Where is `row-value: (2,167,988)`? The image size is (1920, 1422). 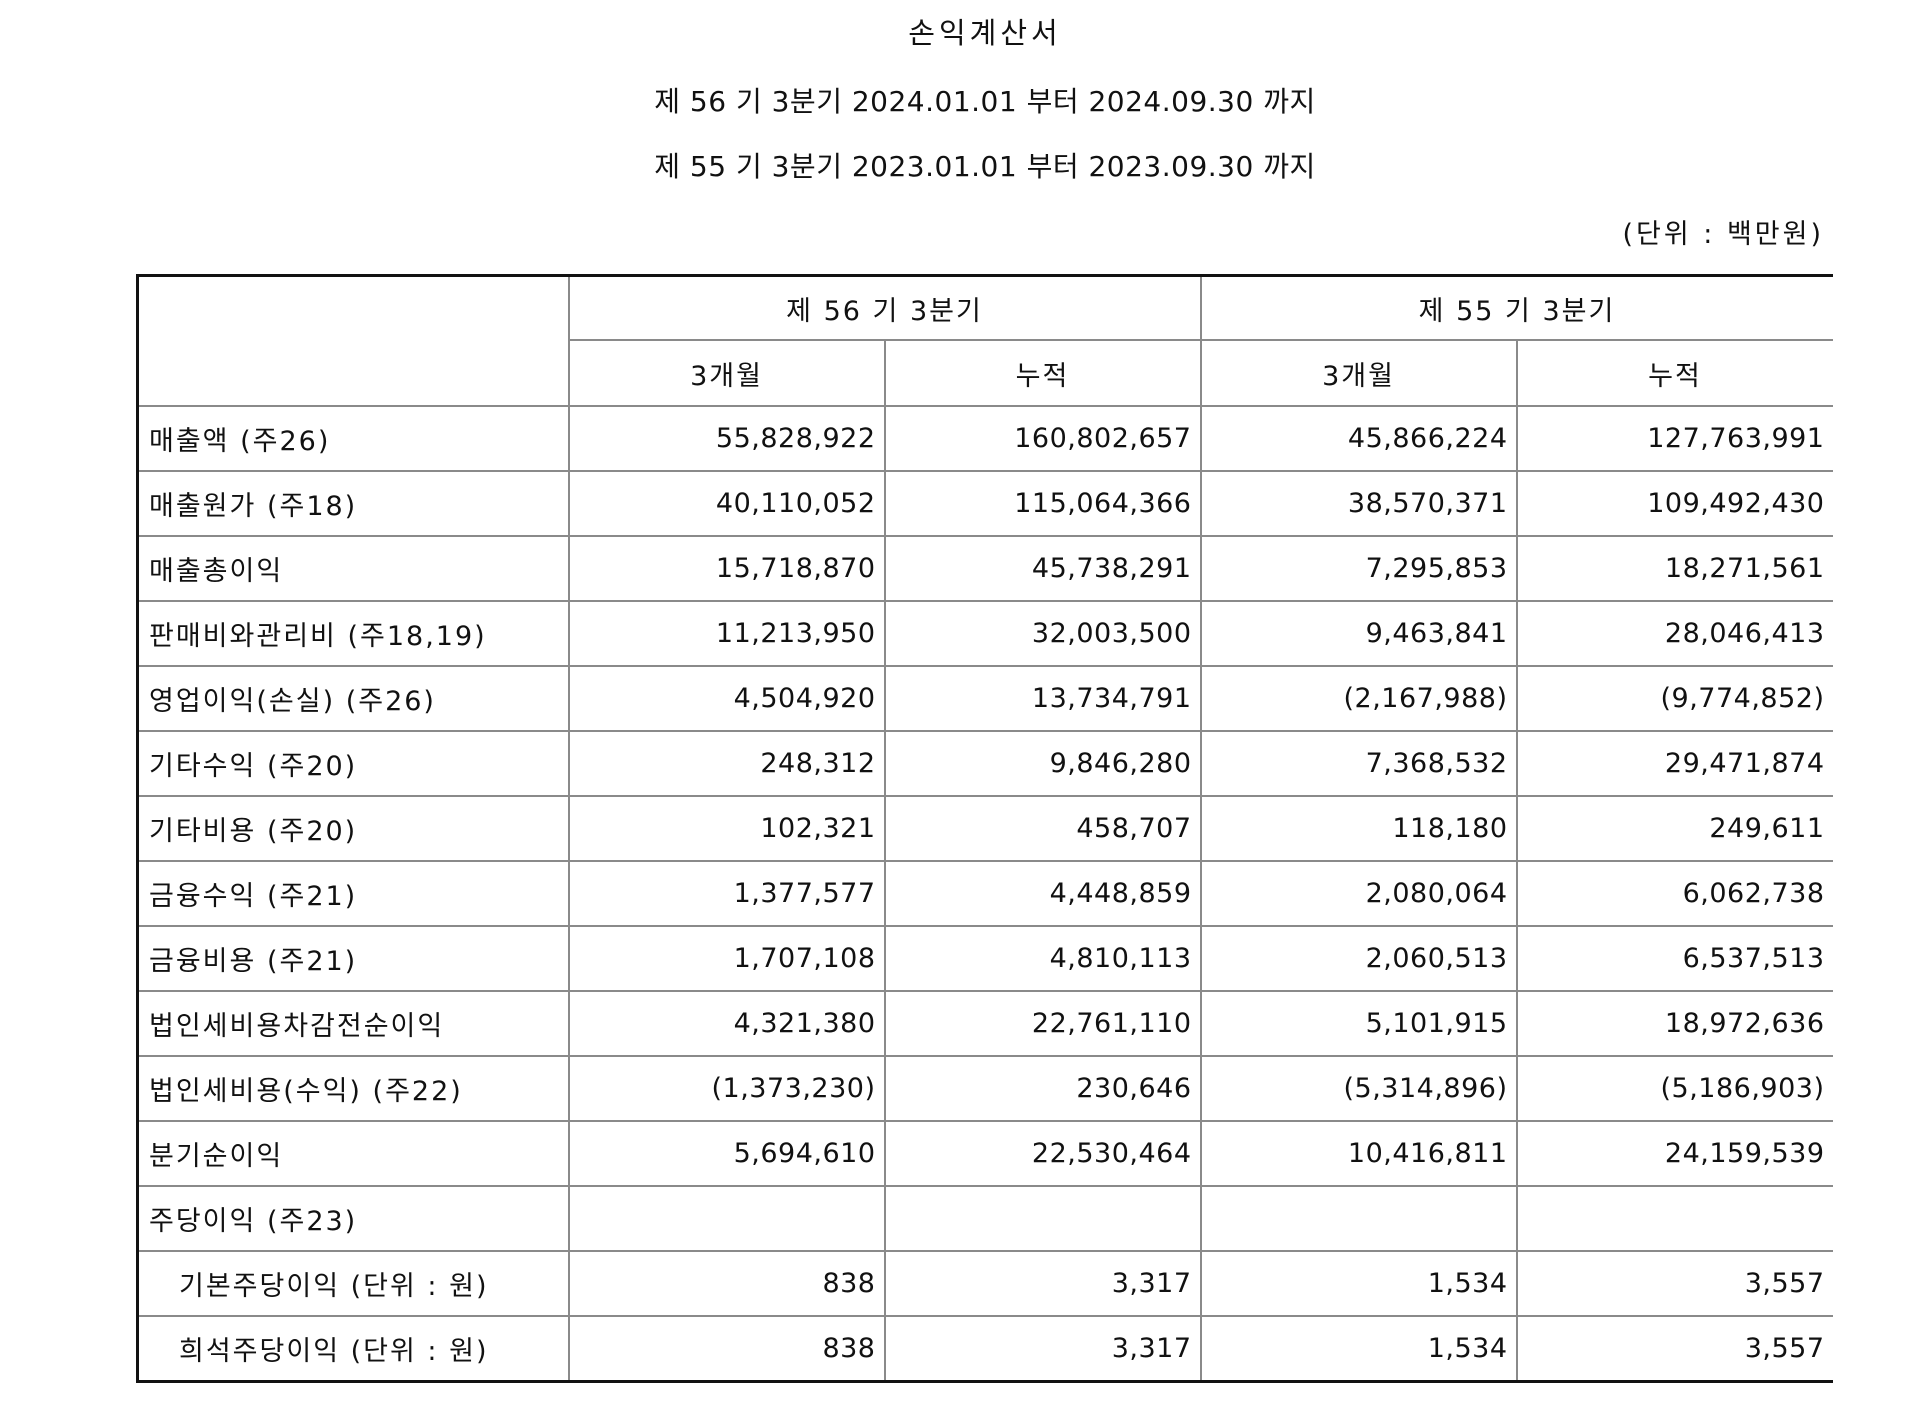
row-value: (2,167,988) is located at coordinates (1358, 698).